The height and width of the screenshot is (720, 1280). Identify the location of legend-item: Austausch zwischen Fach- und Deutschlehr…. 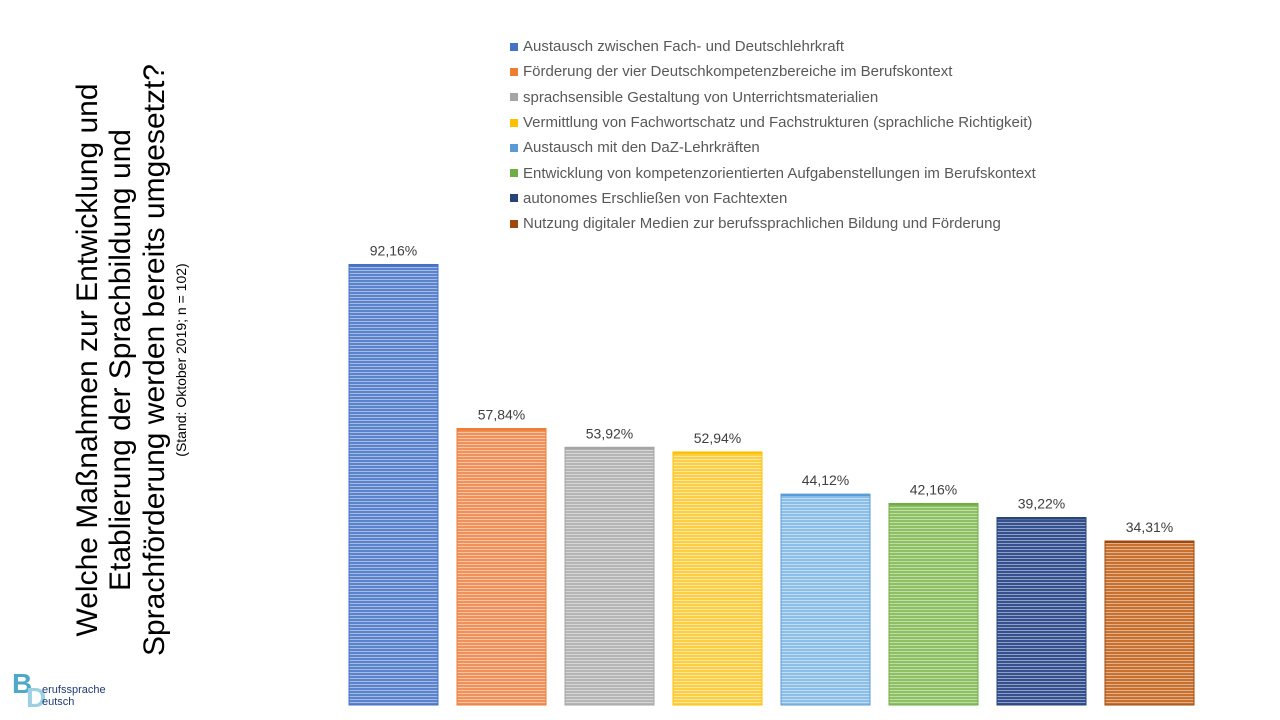
(773, 46).